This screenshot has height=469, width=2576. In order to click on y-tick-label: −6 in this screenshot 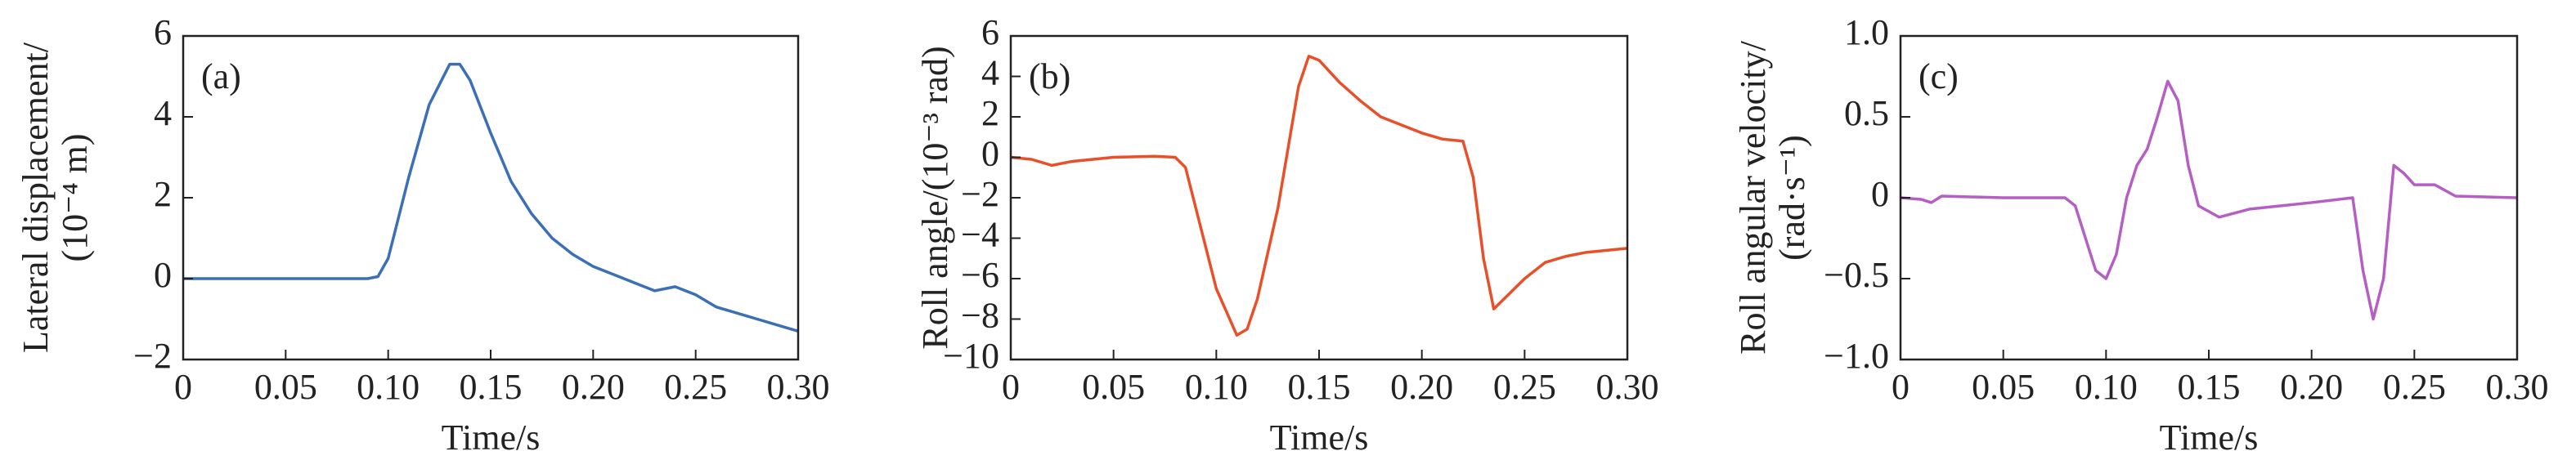, I will do `click(980, 275)`.